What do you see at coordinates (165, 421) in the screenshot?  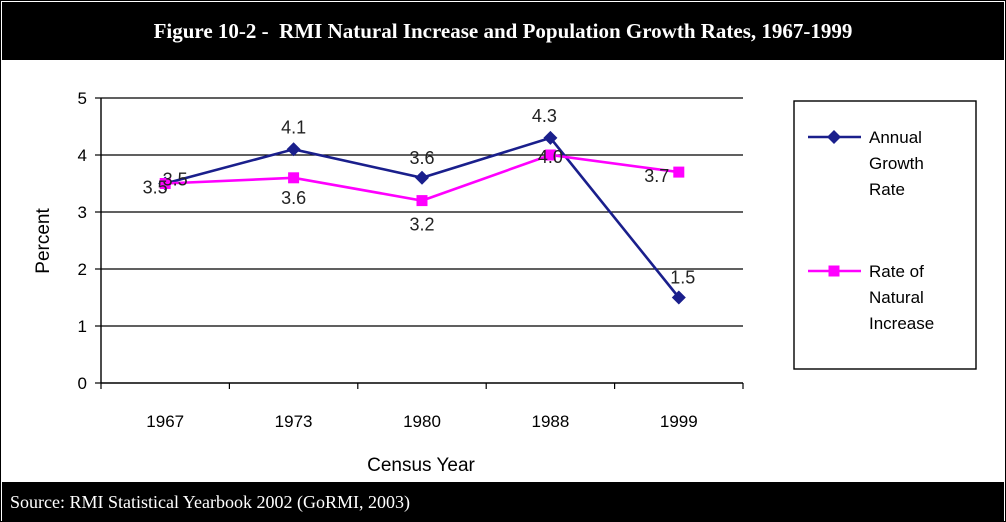 I see `x-tick-label: 1967` at bounding box center [165, 421].